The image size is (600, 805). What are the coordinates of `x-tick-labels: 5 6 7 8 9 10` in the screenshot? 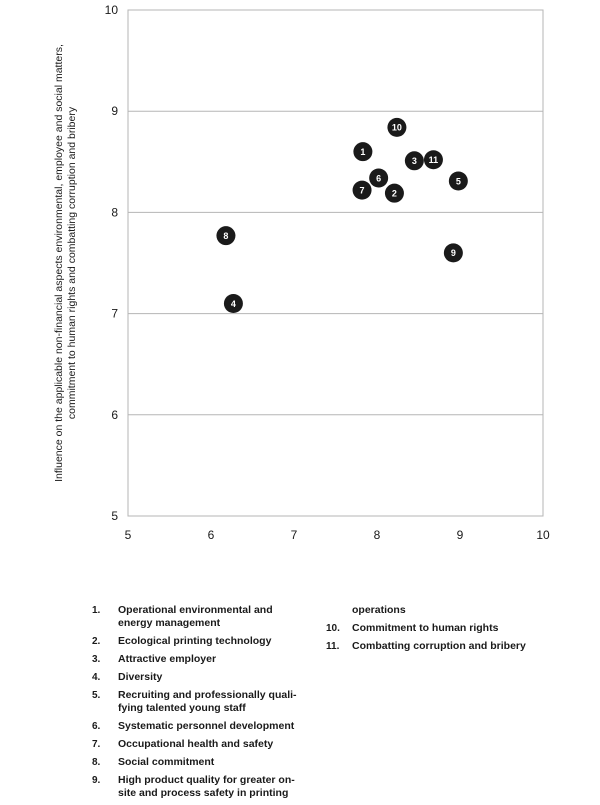 It's located at (337, 535).